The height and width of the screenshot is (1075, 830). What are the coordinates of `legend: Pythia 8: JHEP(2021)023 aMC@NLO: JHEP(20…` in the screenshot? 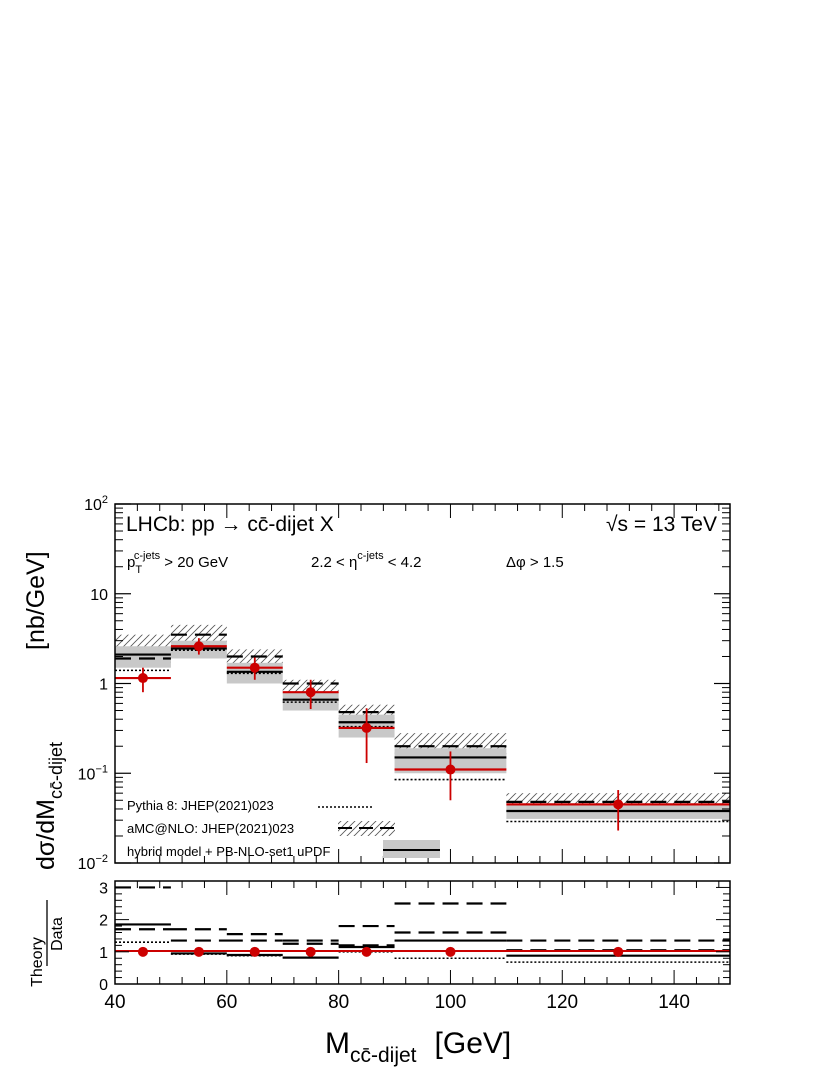 It's located at (283, 828).